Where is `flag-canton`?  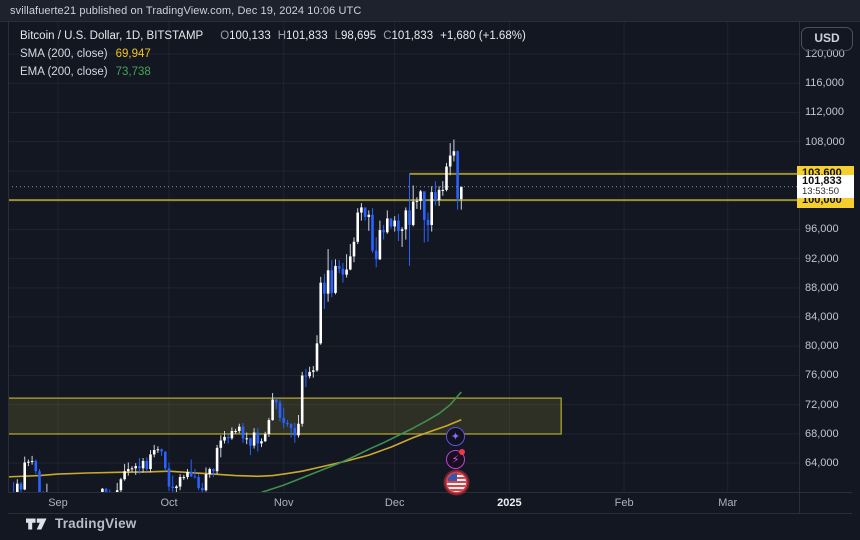
flag-canton is located at coordinates (452, 477).